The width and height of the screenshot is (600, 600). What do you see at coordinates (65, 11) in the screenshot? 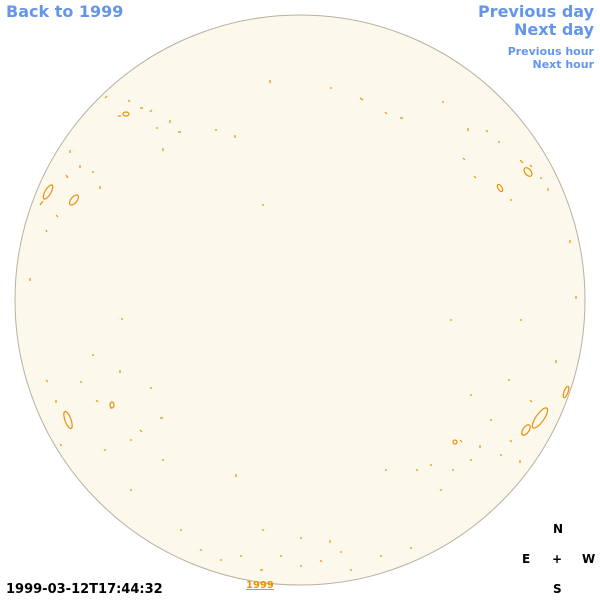
I see `back-link: Back to 1999` at bounding box center [65, 11].